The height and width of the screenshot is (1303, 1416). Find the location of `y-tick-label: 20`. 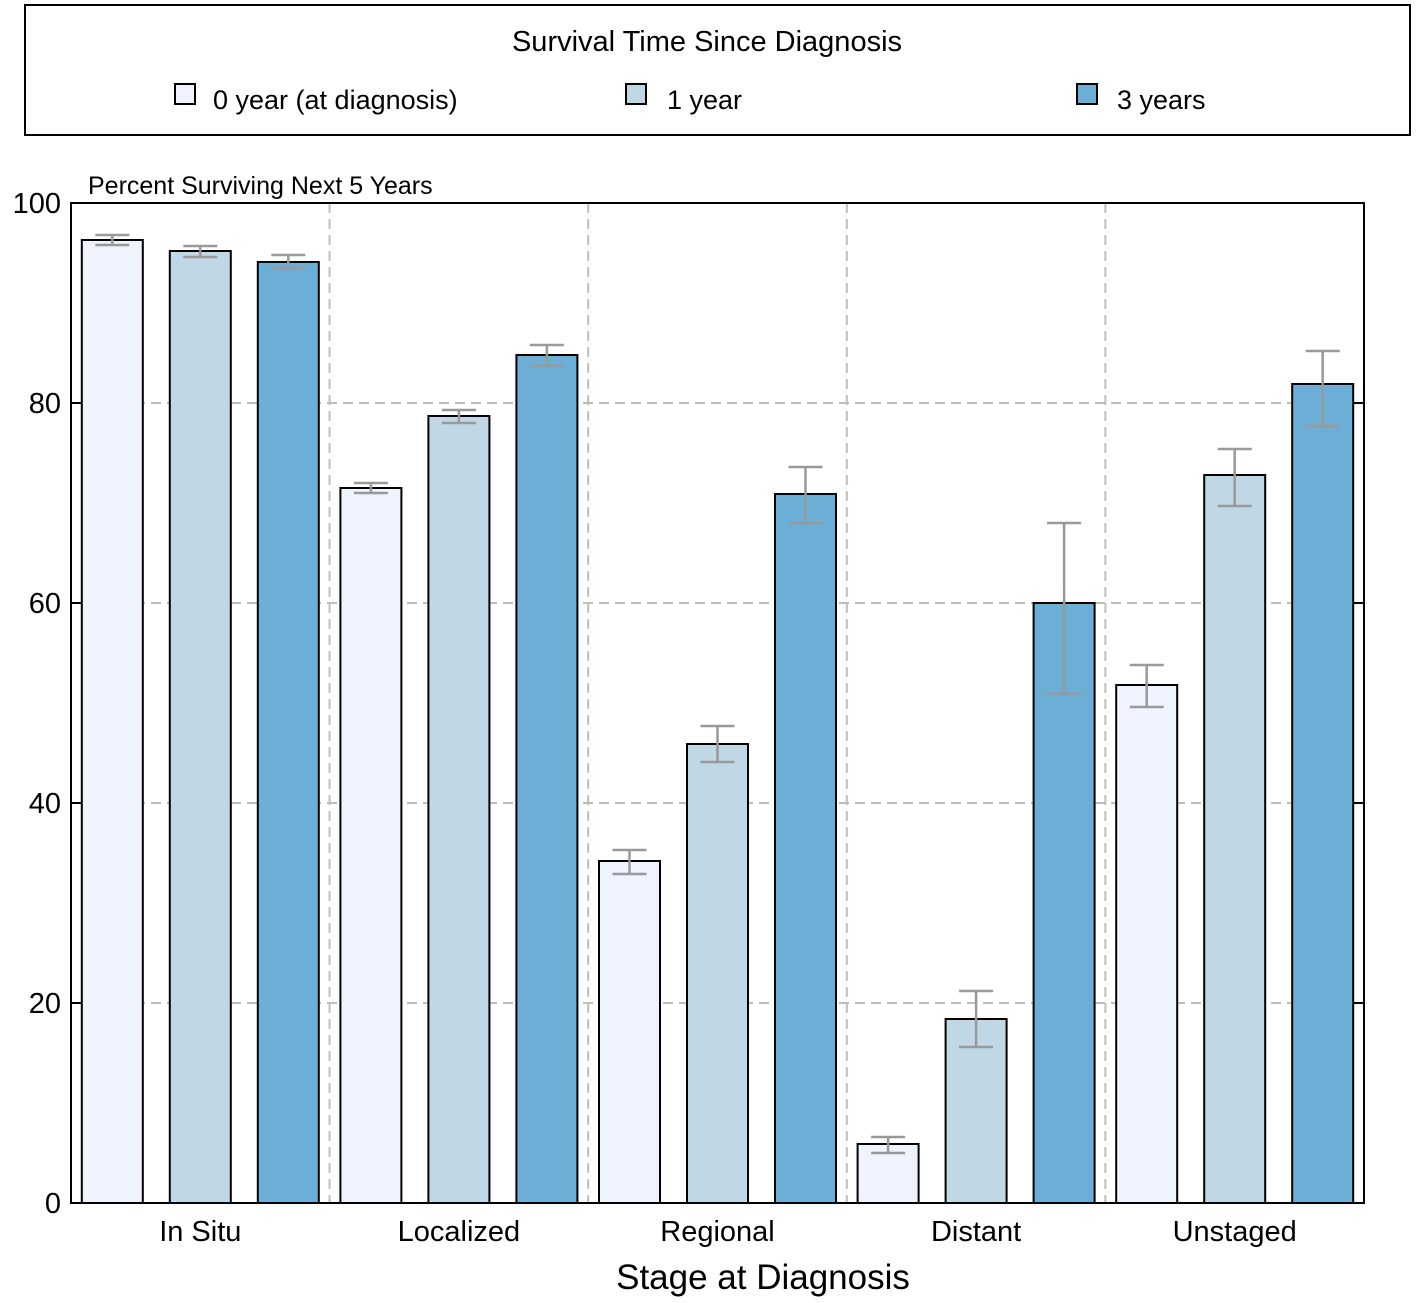

y-tick-label: 20 is located at coordinates (45, 1004).